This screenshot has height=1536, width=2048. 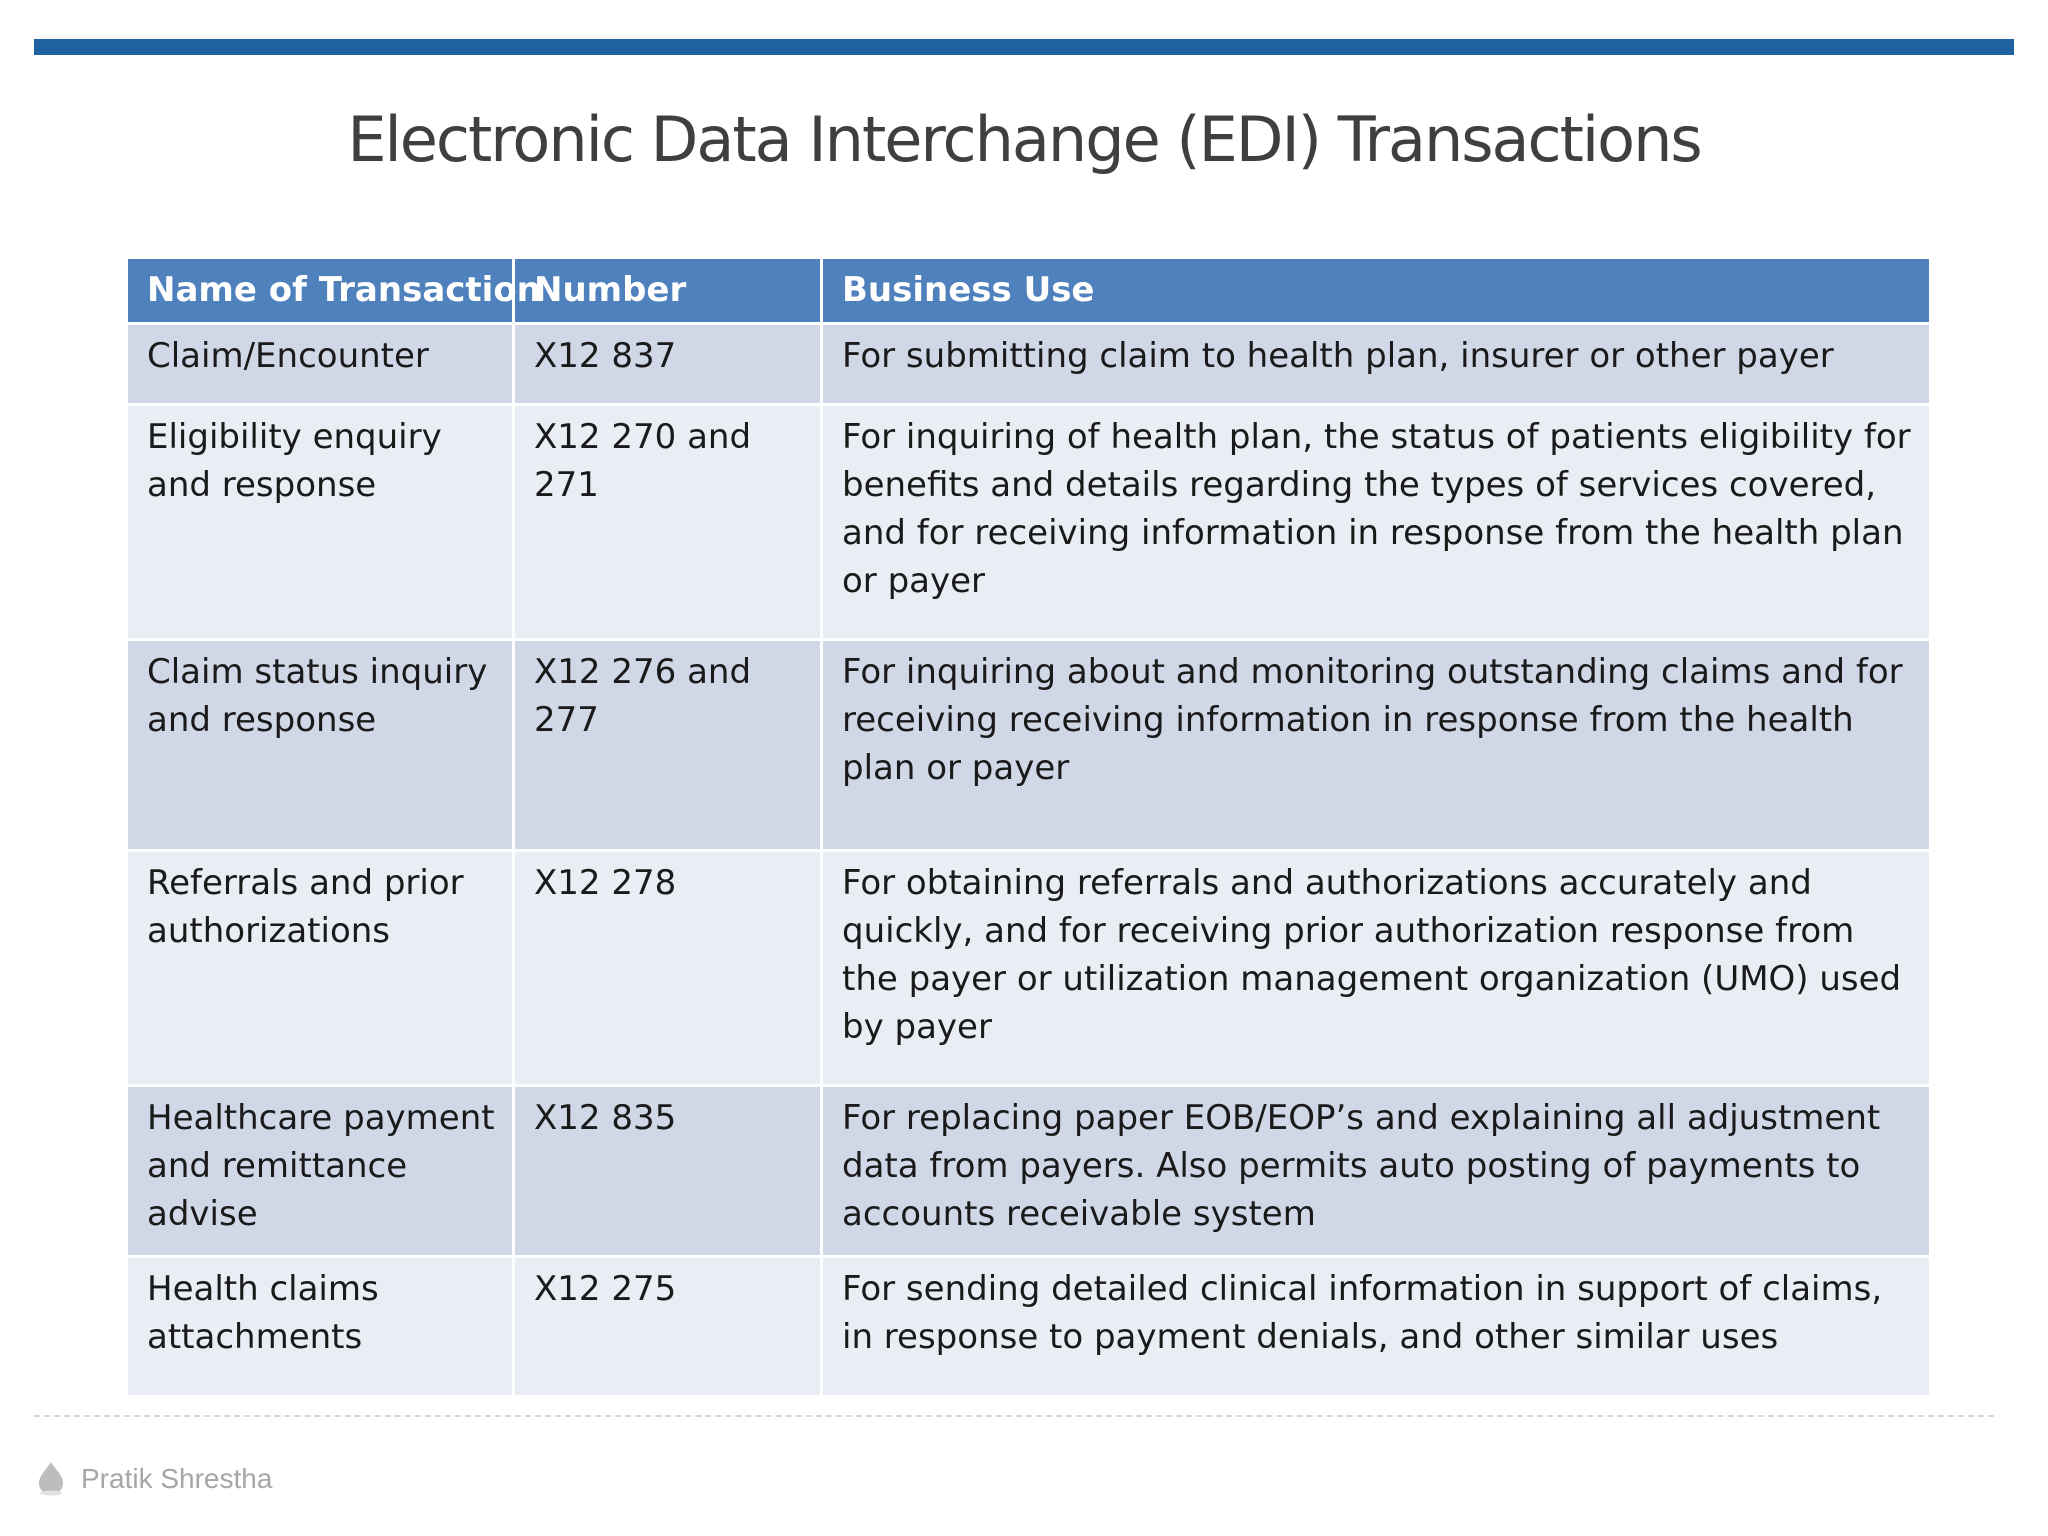 I want to click on top-accent-bar, so click(x=1024, y=47).